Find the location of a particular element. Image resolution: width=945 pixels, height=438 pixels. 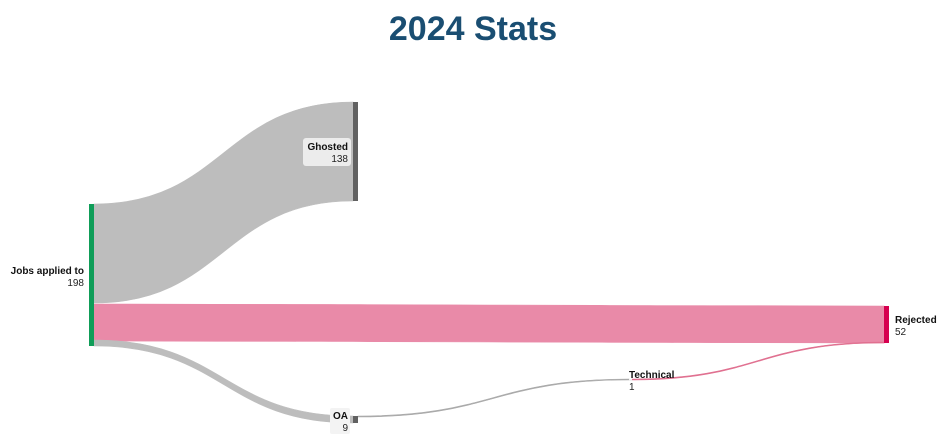

node-label-technical: Technical is located at coordinates (652, 375).